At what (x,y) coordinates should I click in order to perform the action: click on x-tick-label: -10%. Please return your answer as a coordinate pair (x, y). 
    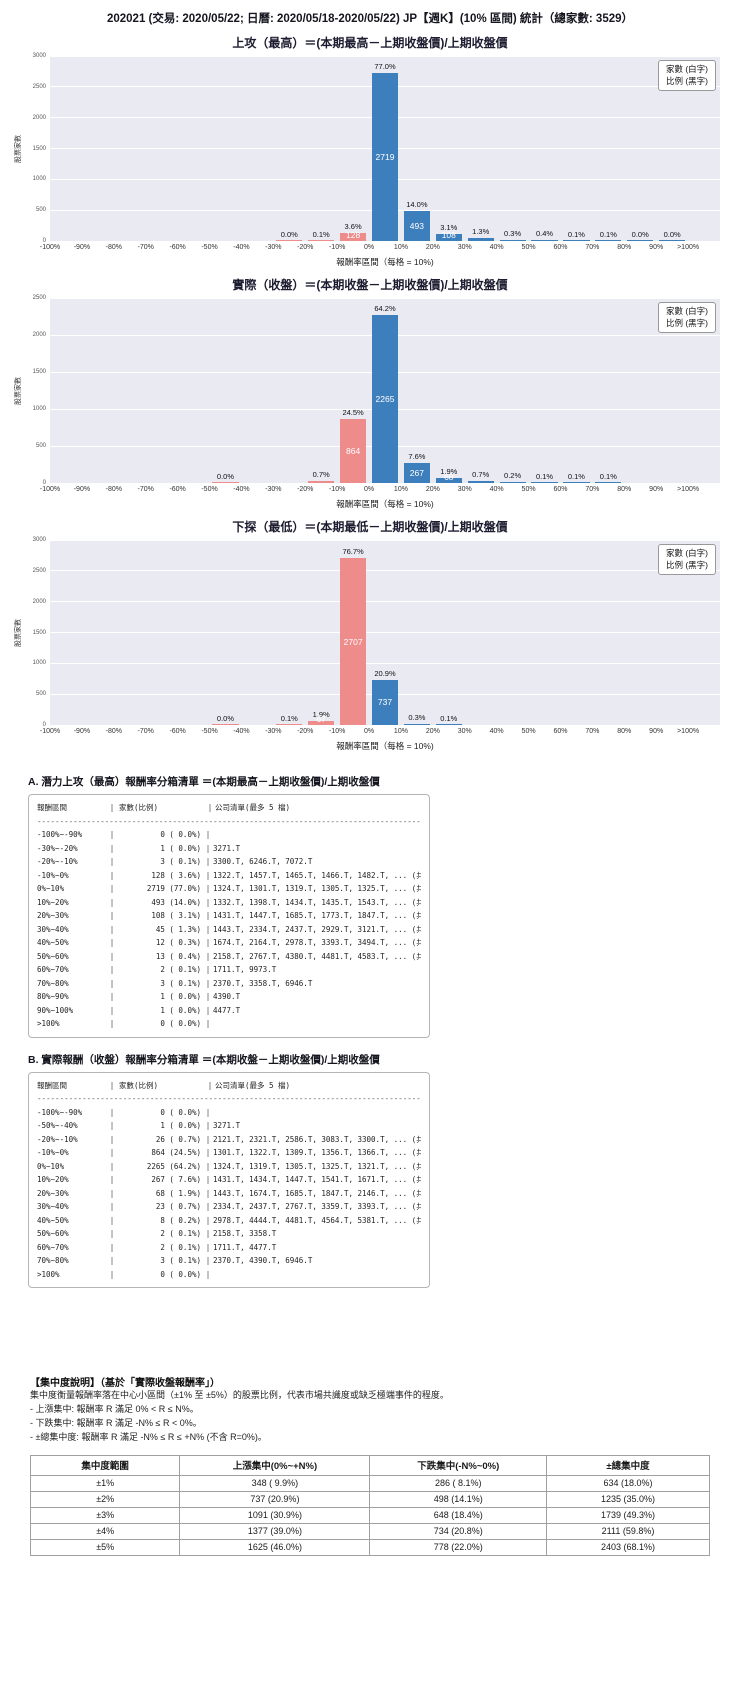
    Looking at the image, I should click on (337, 247).